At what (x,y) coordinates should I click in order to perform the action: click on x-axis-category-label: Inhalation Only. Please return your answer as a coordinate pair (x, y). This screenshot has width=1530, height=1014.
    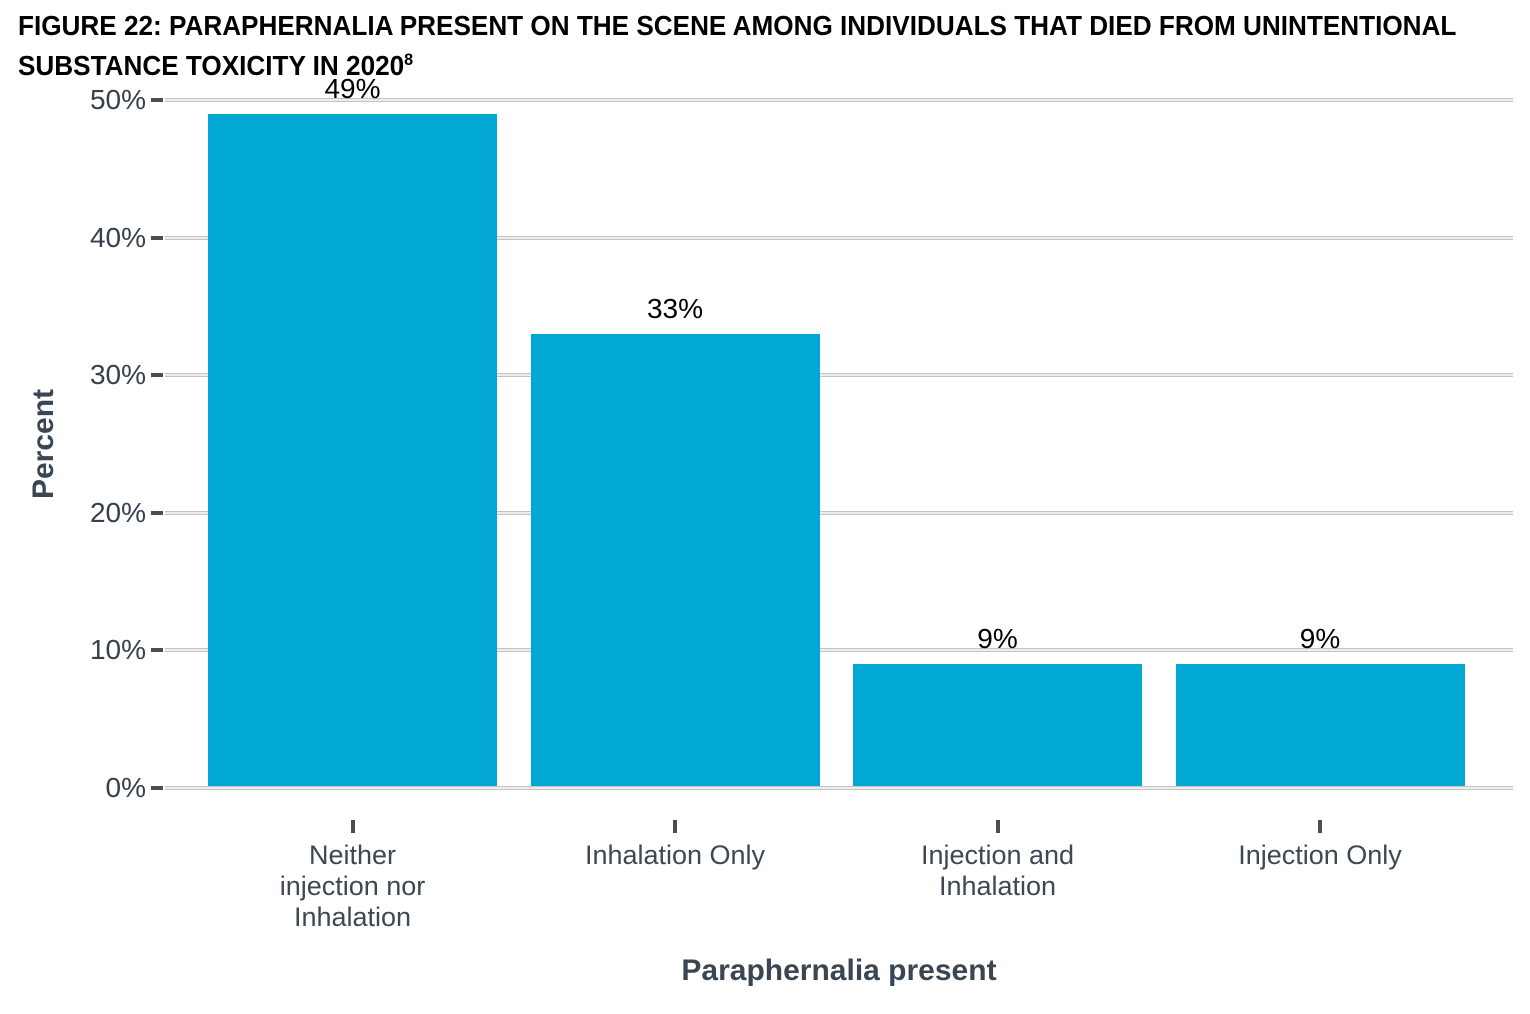
    Looking at the image, I should click on (675, 855).